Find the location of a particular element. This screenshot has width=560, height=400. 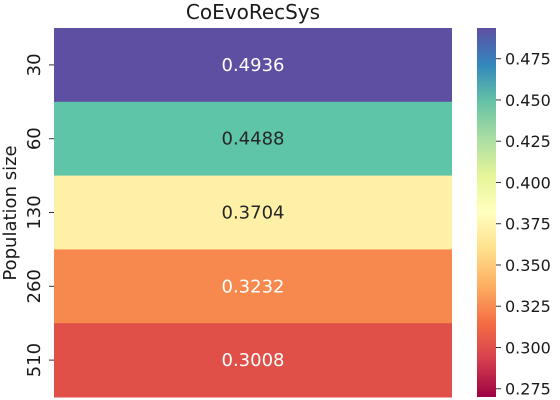

colorbar-tick-label: 0.275 is located at coordinates (528, 389).